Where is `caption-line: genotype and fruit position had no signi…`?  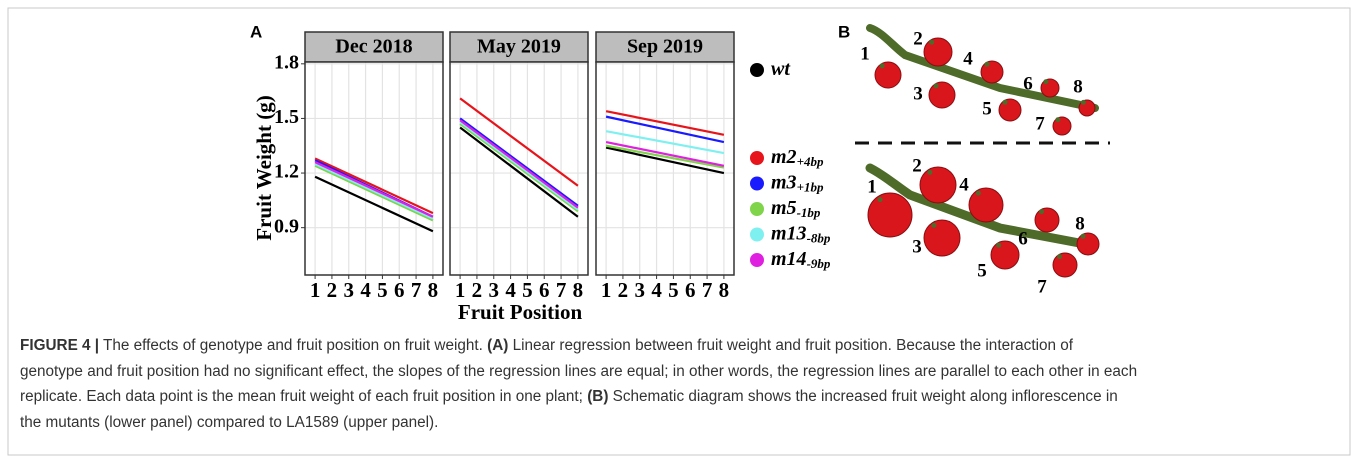
caption-line: genotype and fruit position had no signi… is located at coordinates (680, 372).